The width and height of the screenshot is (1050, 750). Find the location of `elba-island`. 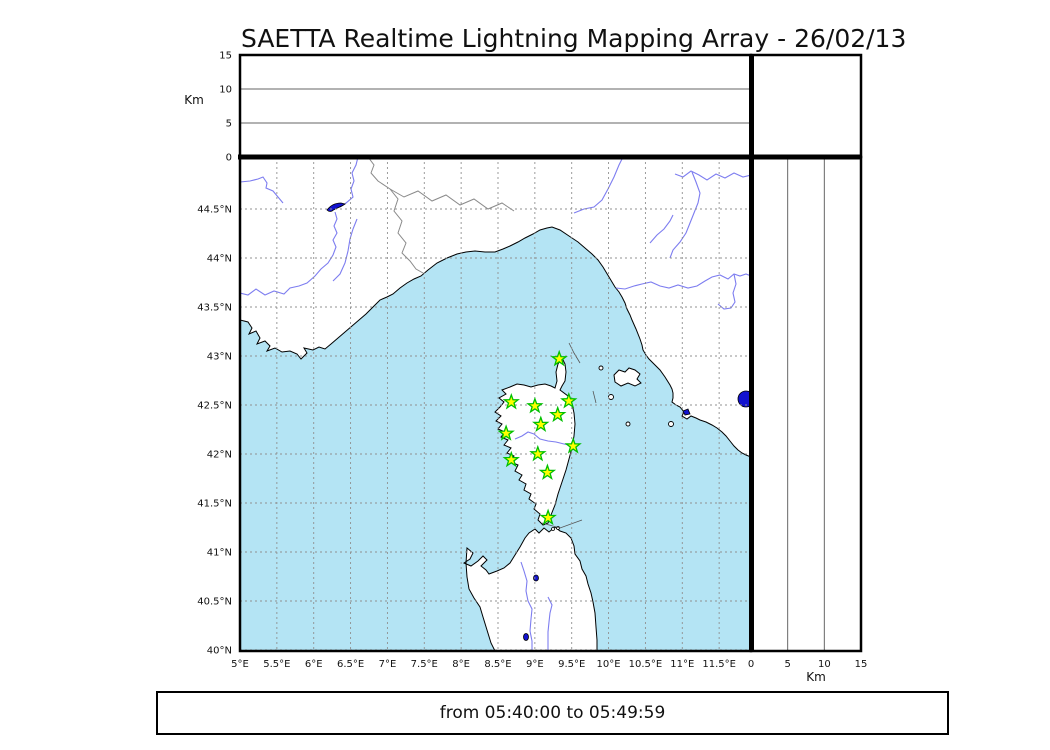

elba-island is located at coordinates (627, 377).